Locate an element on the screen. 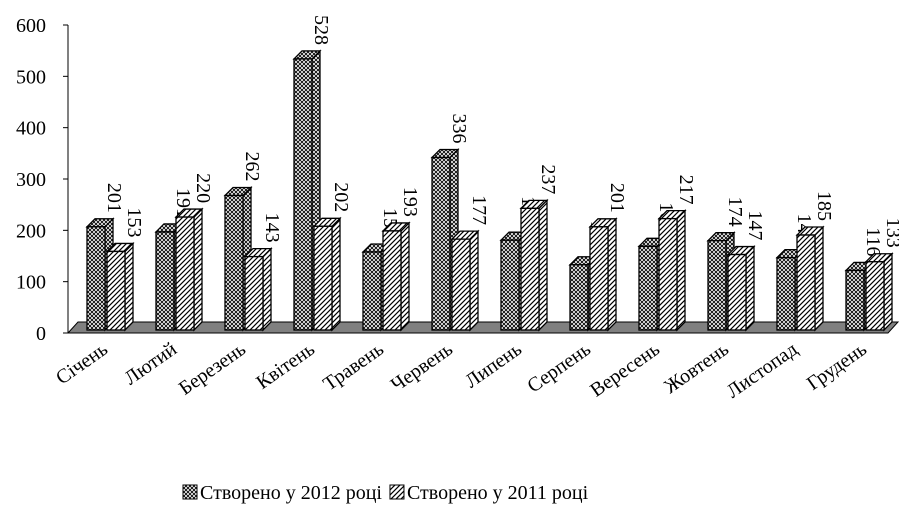  legend-label: Створено у 2011 році is located at coordinates (498, 493).